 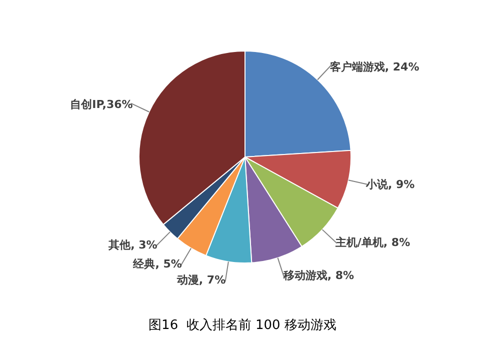 I want to click on data-label: ,36%, so click(x=117, y=104).